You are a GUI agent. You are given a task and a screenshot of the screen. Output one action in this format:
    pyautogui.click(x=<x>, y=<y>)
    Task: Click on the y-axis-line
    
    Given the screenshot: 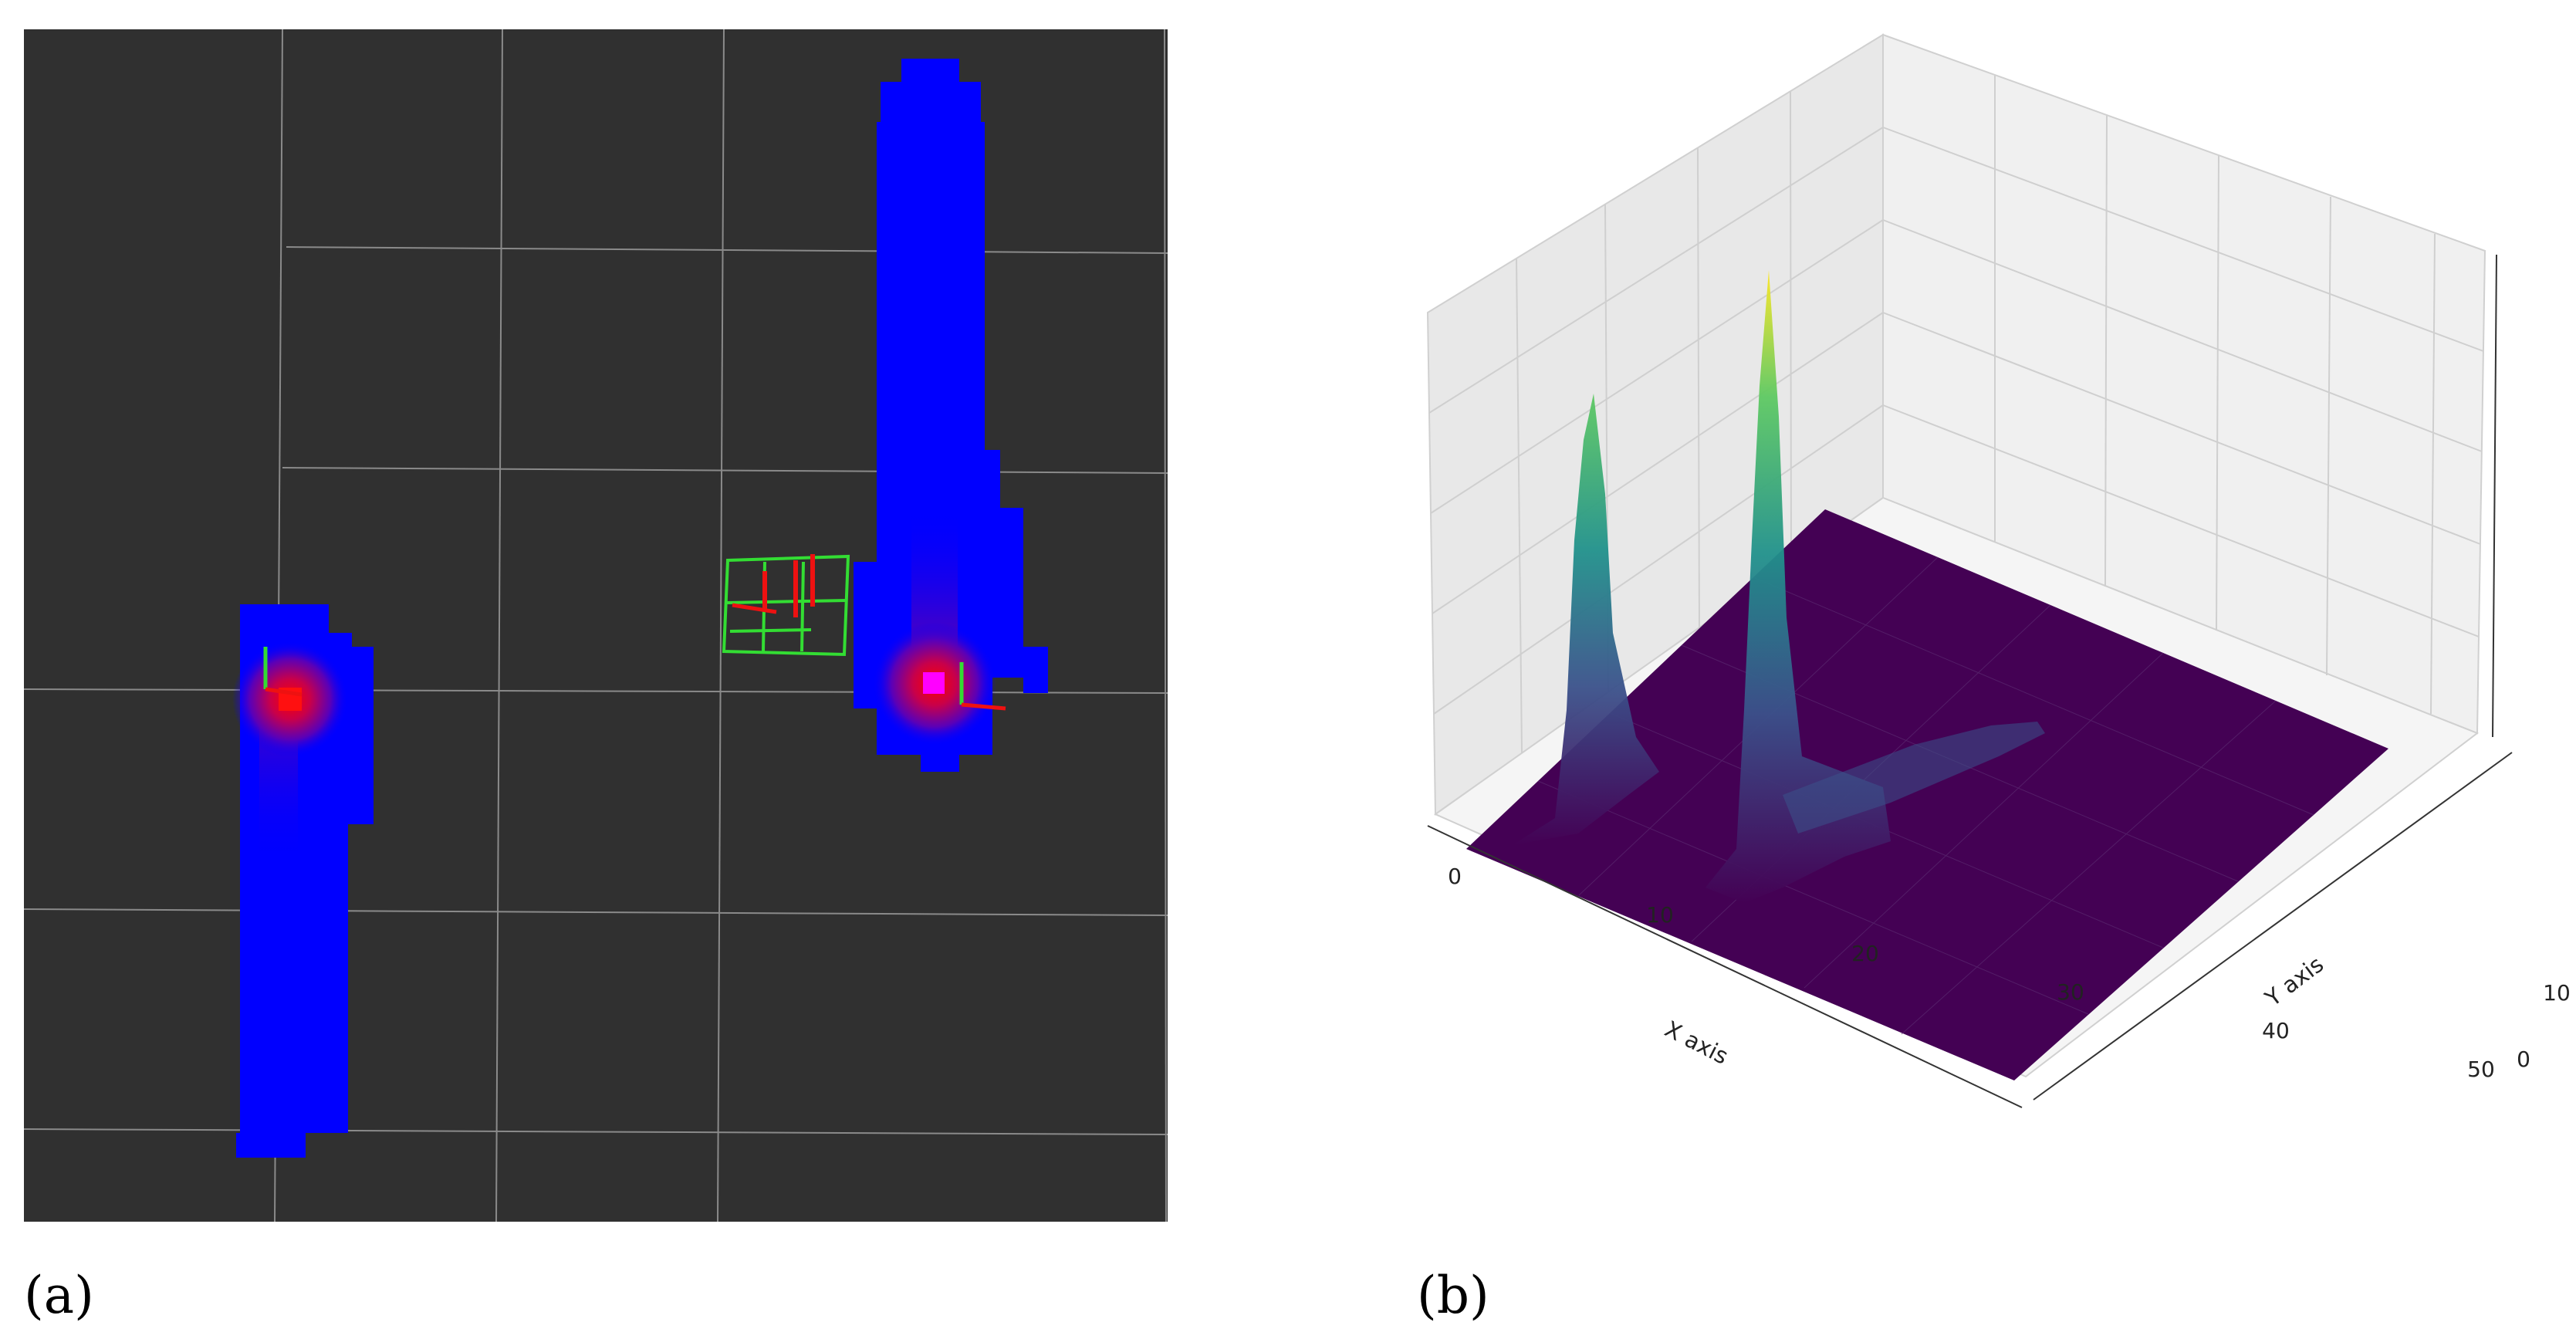 What is the action you would take?
    pyautogui.click(x=2273, y=926)
    